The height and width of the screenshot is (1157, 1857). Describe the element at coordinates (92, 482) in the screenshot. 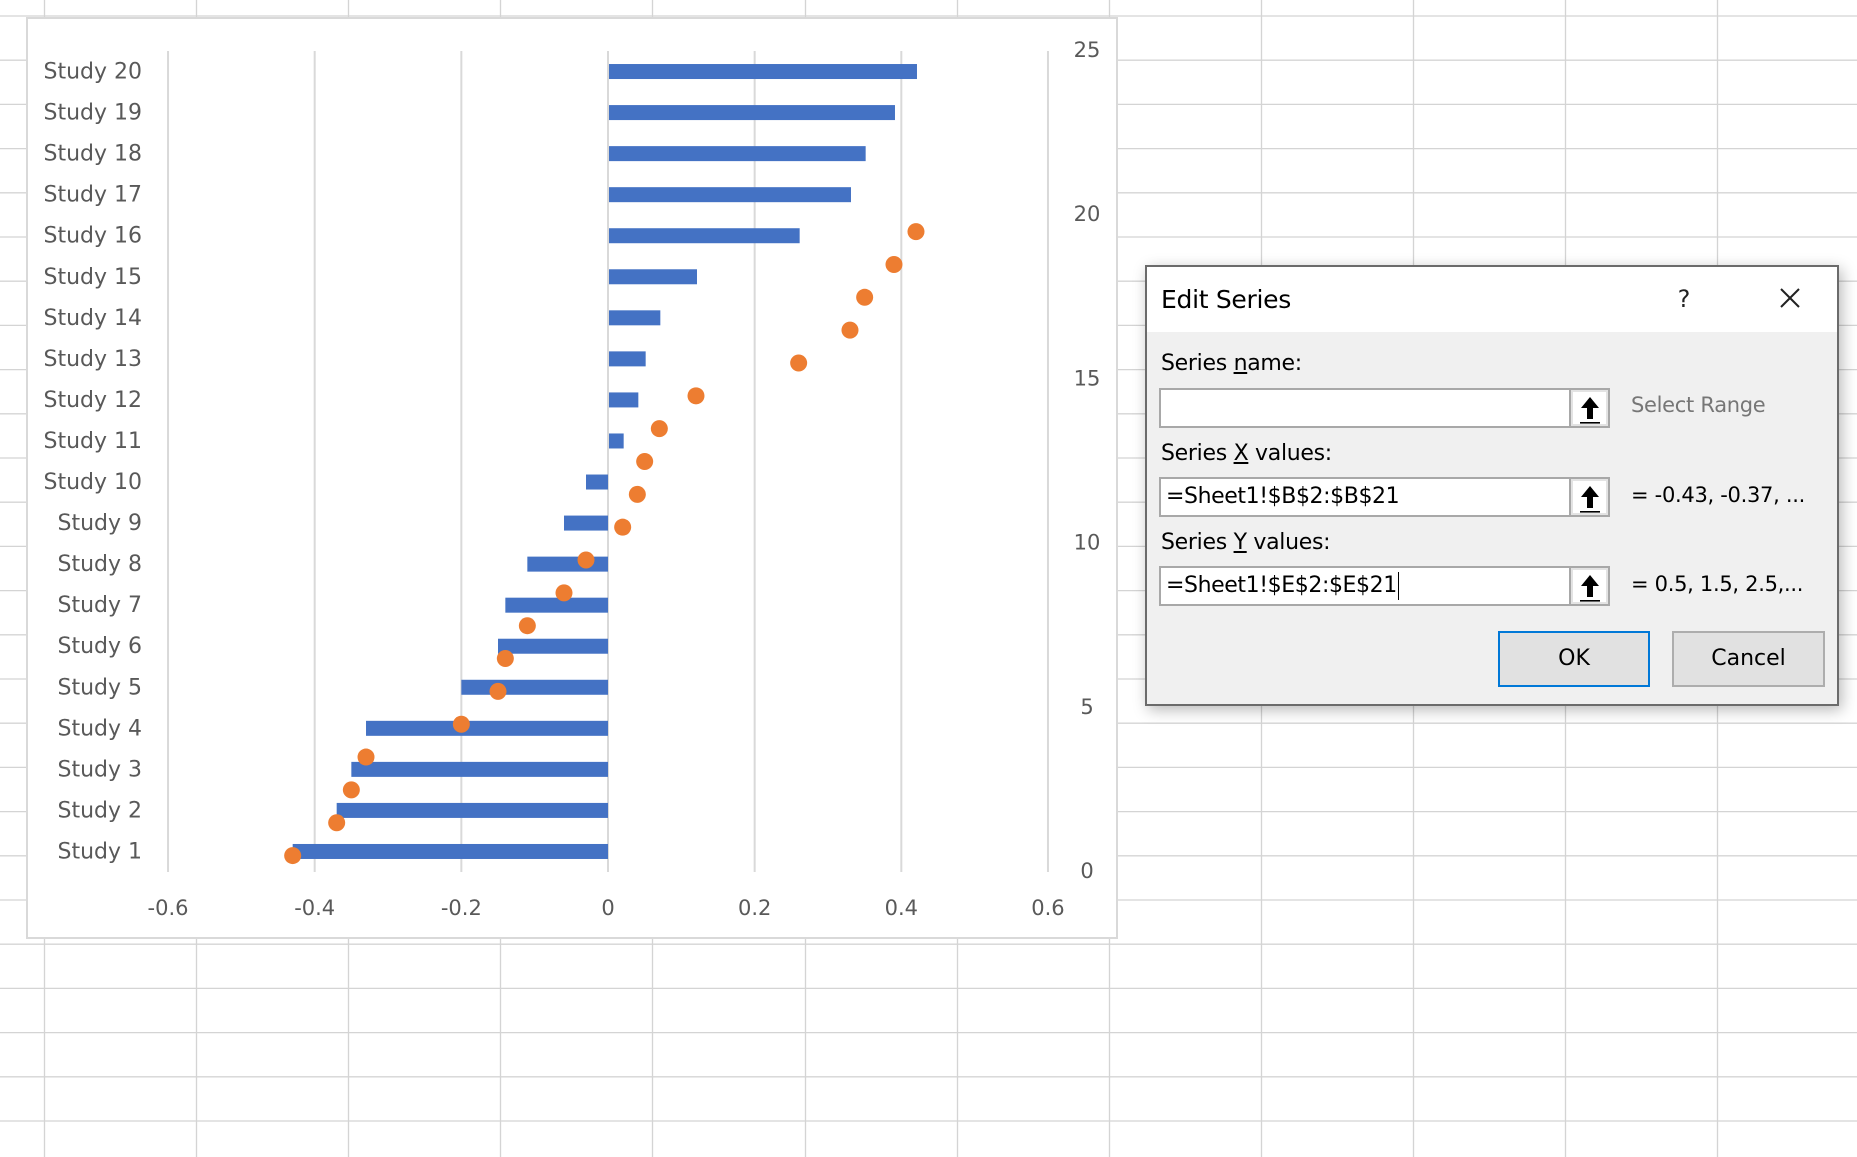

I see `category-axis-label: Study 10` at that location.